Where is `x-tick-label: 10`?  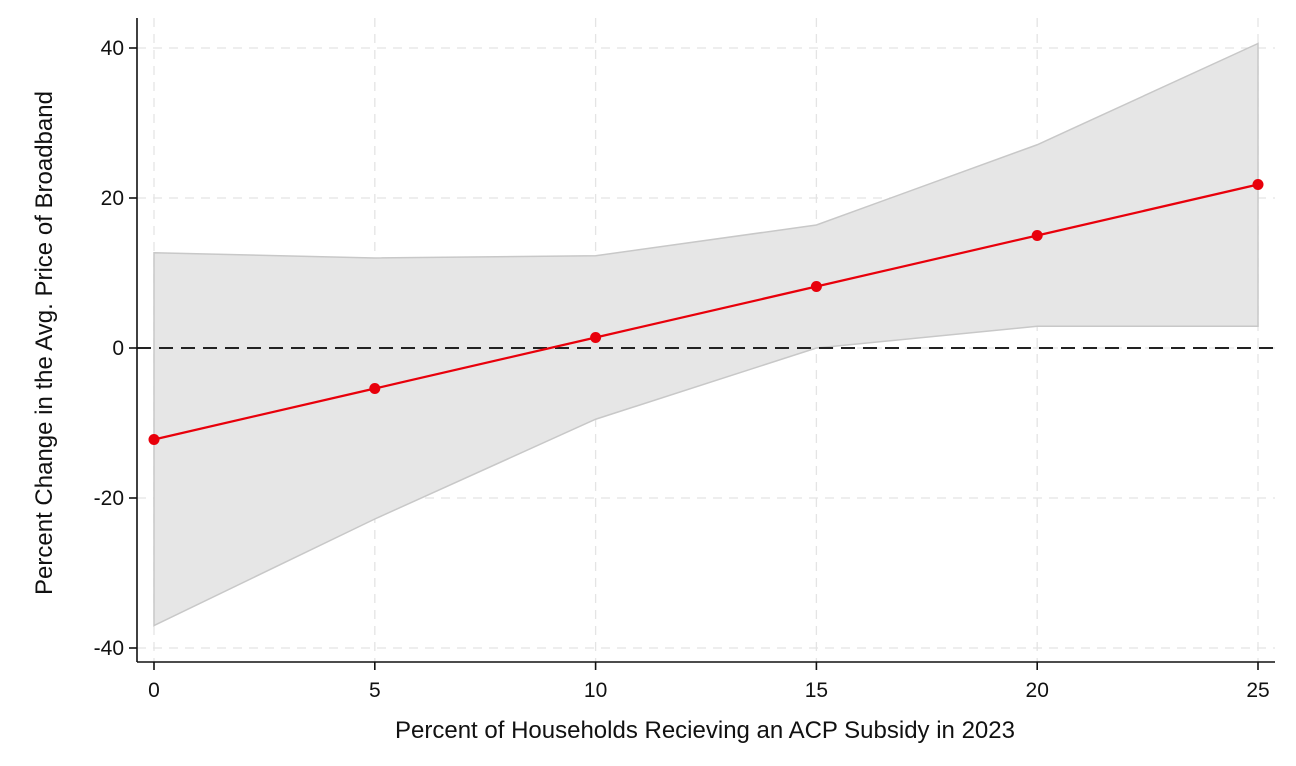 x-tick-label: 10 is located at coordinates (595, 690).